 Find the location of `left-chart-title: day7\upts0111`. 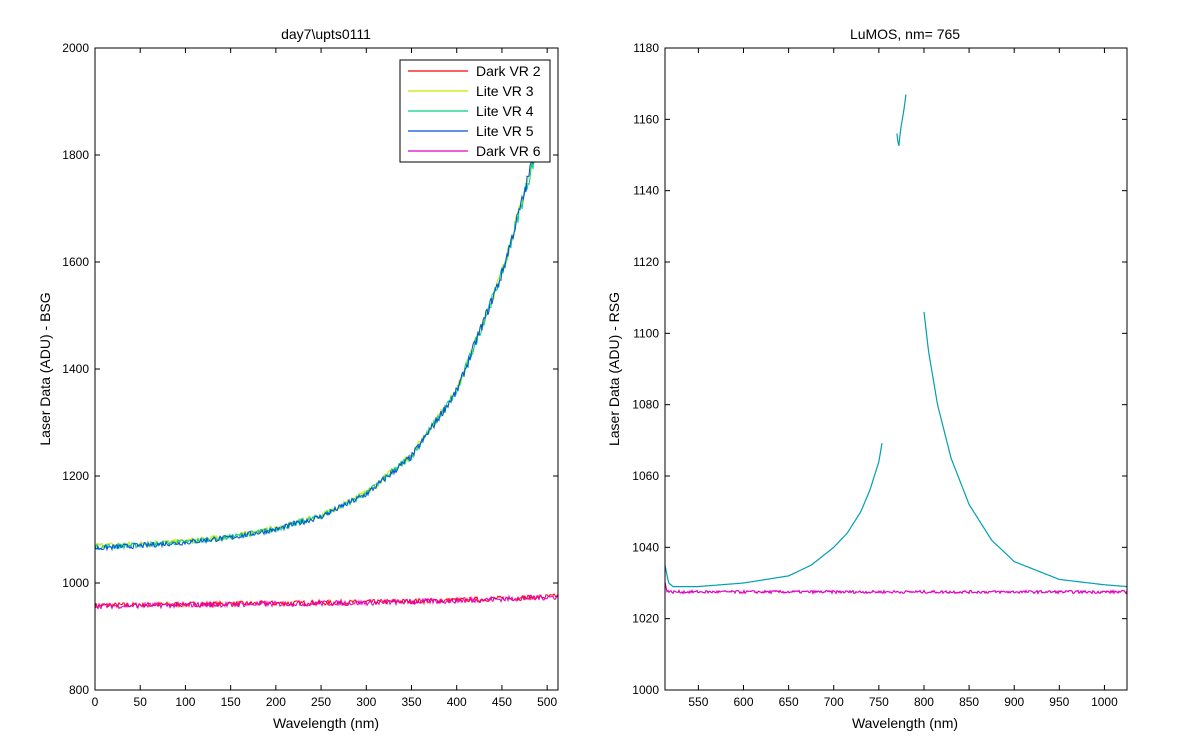

left-chart-title: day7\upts0111 is located at coordinates (326, 34).